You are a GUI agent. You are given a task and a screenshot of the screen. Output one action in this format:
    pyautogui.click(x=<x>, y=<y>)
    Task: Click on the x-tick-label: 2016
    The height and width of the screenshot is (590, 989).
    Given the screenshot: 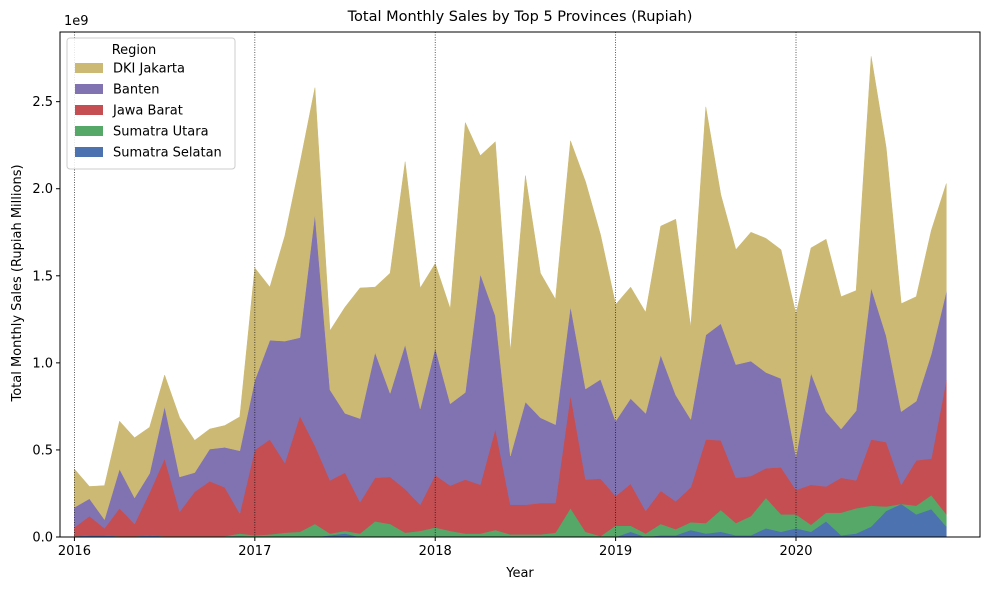 What is the action you would take?
    pyautogui.click(x=74, y=551)
    